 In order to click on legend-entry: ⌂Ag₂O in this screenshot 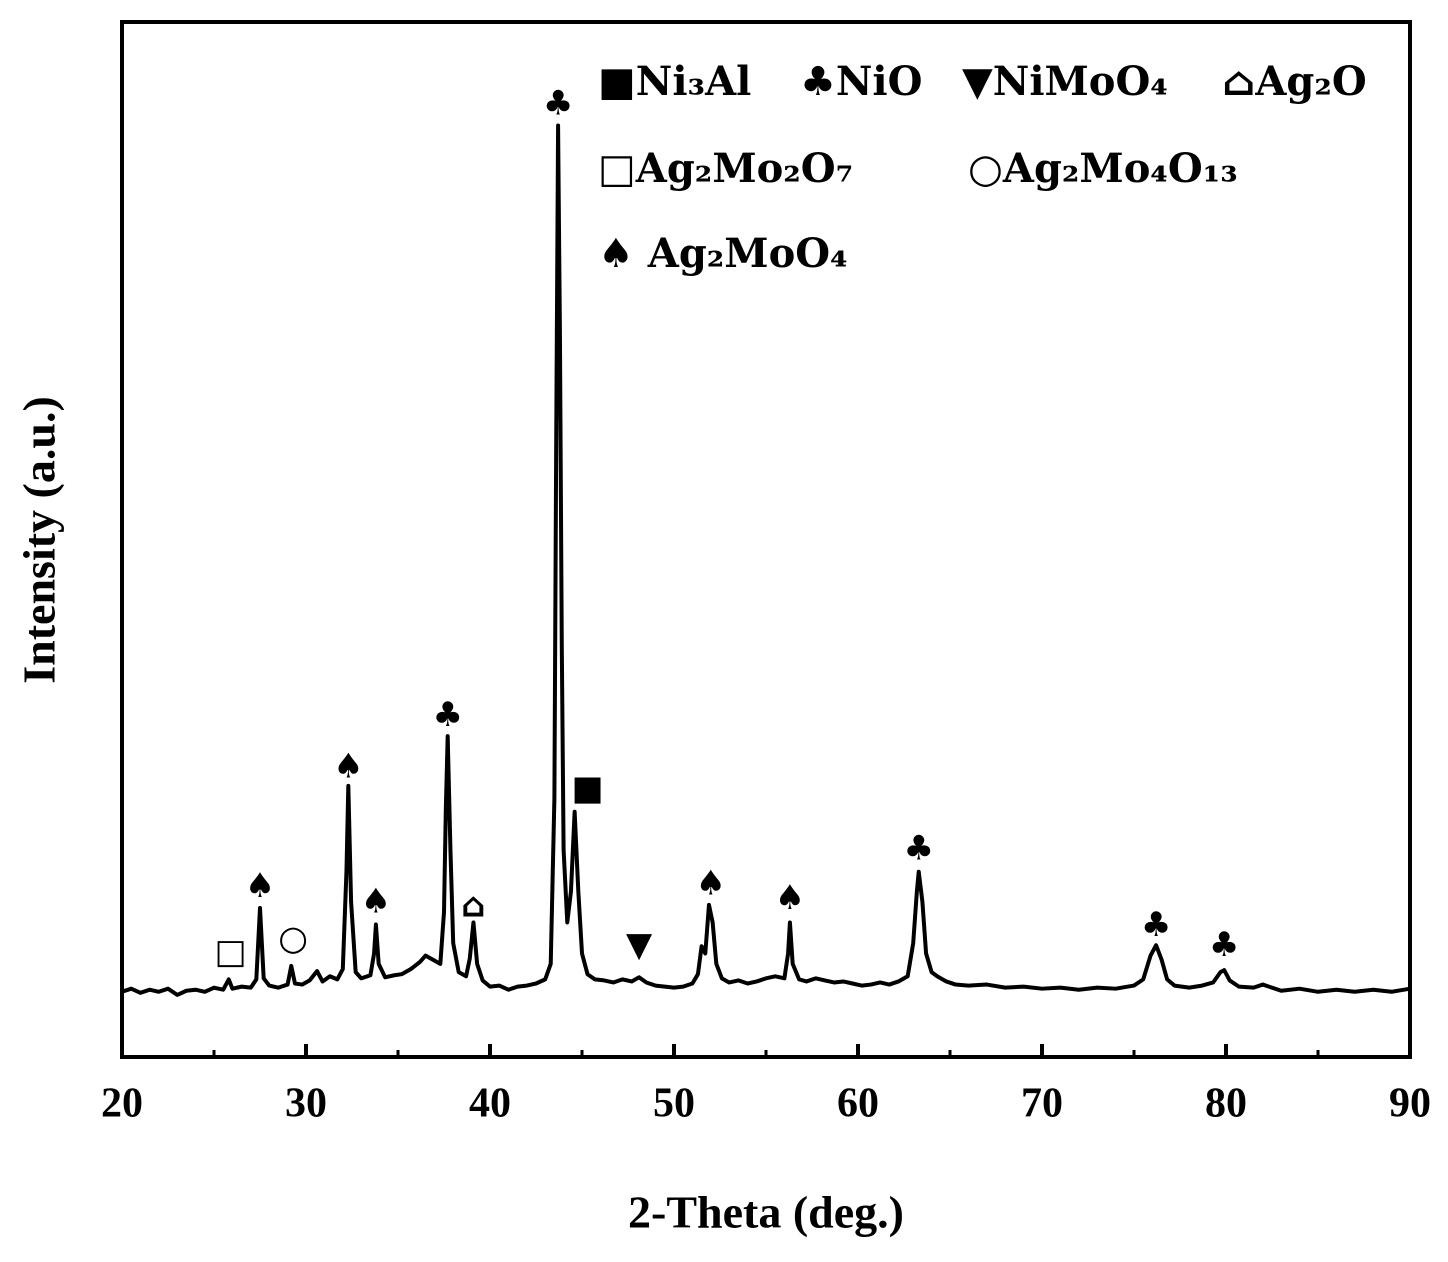, I will do `click(1294, 81)`.